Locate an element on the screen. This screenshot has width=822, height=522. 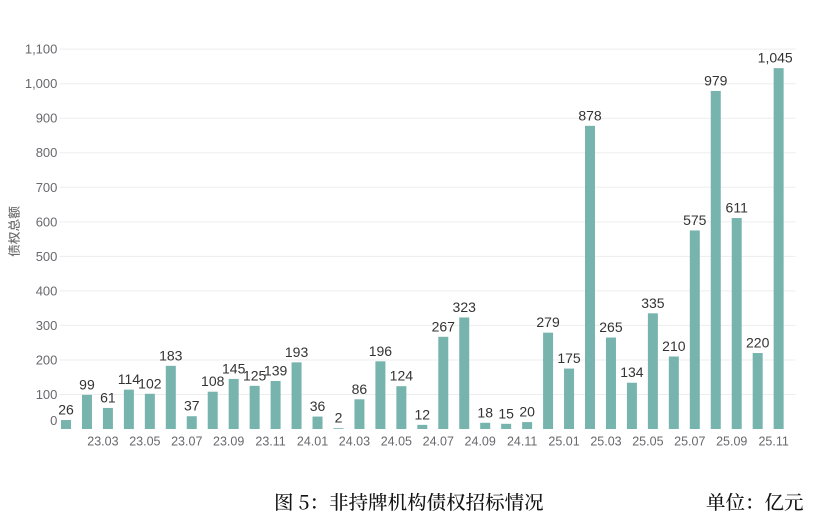
svg-text: 335 is located at coordinates (653, 303).